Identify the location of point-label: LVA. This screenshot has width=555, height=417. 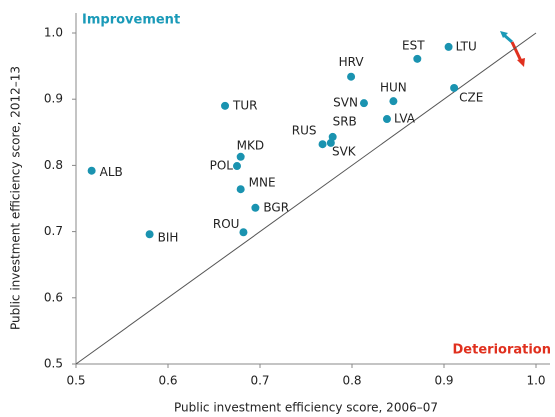
(405, 119).